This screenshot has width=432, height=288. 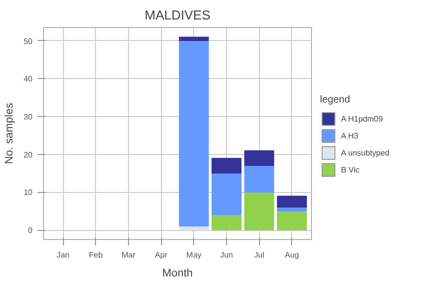 I want to click on y-axis-title: No. samples, so click(x=10, y=133).